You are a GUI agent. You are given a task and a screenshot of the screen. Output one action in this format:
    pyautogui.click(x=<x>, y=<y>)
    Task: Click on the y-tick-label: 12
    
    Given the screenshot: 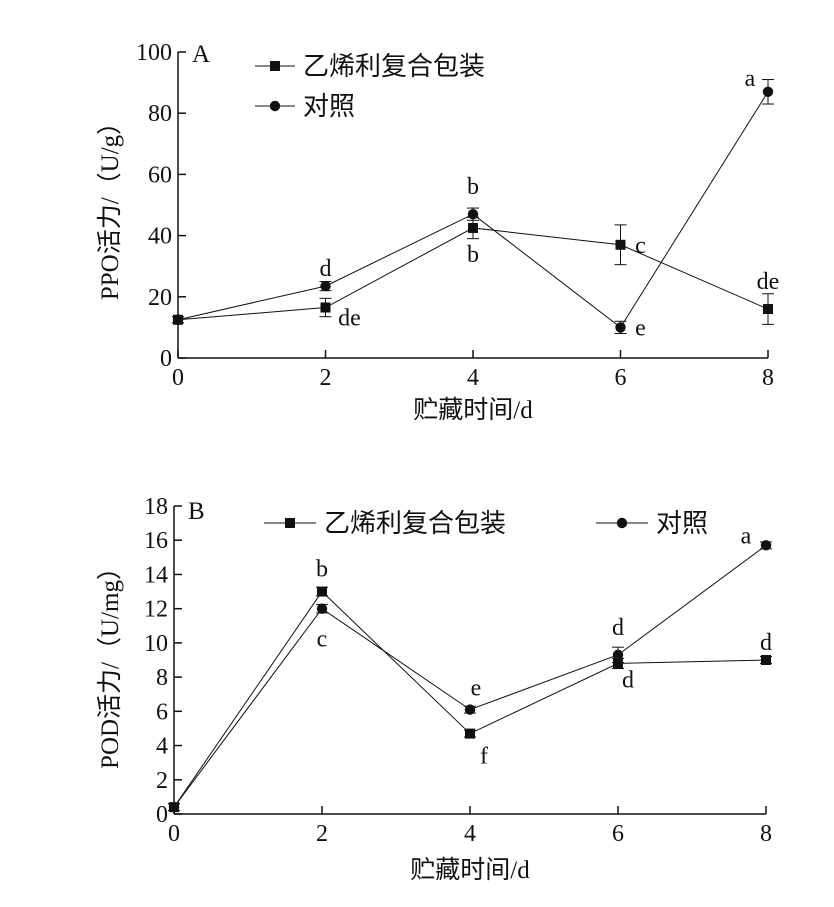 What is the action you would take?
    pyautogui.click(x=156, y=610)
    